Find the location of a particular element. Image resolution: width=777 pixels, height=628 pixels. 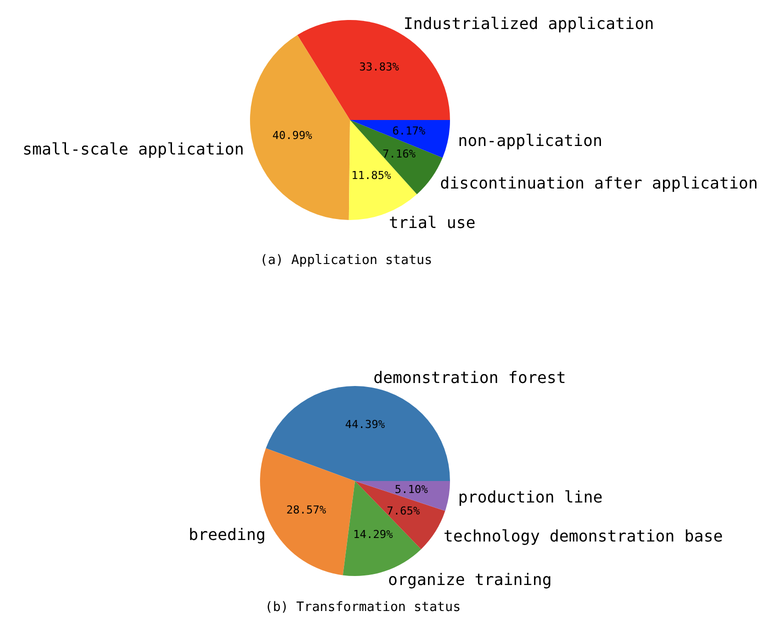

slice-label: production line is located at coordinates (530, 497).